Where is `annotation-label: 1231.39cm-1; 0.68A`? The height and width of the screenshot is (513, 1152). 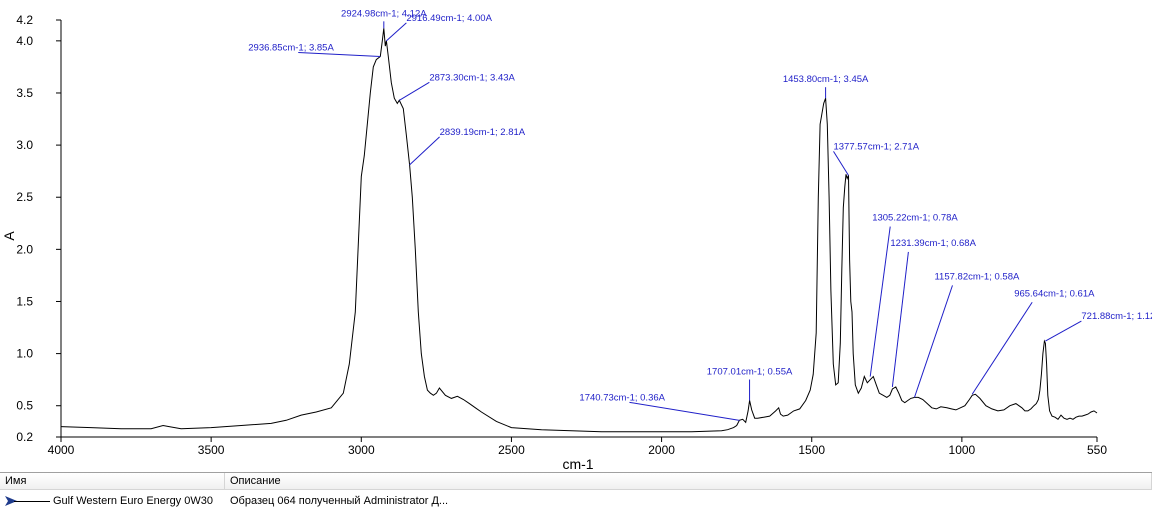
annotation-label: 1231.39cm-1; 0.68A is located at coordinates (933, 243).